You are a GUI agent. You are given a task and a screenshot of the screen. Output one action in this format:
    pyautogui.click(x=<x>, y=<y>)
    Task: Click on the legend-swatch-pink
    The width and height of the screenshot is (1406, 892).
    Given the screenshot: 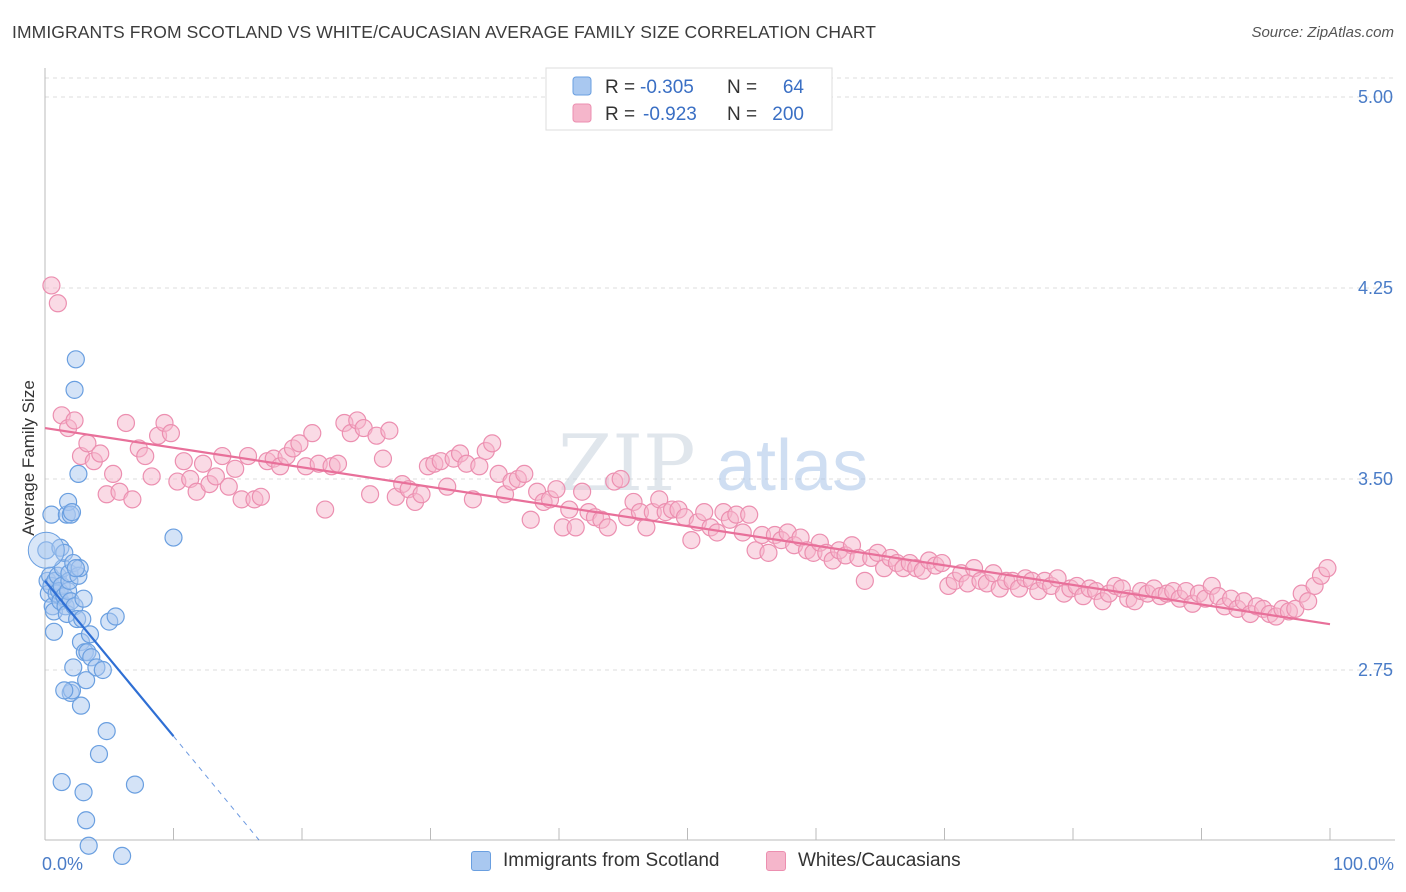 What is the action you would take?
    pyautogui.click(x=582, y=113)
    